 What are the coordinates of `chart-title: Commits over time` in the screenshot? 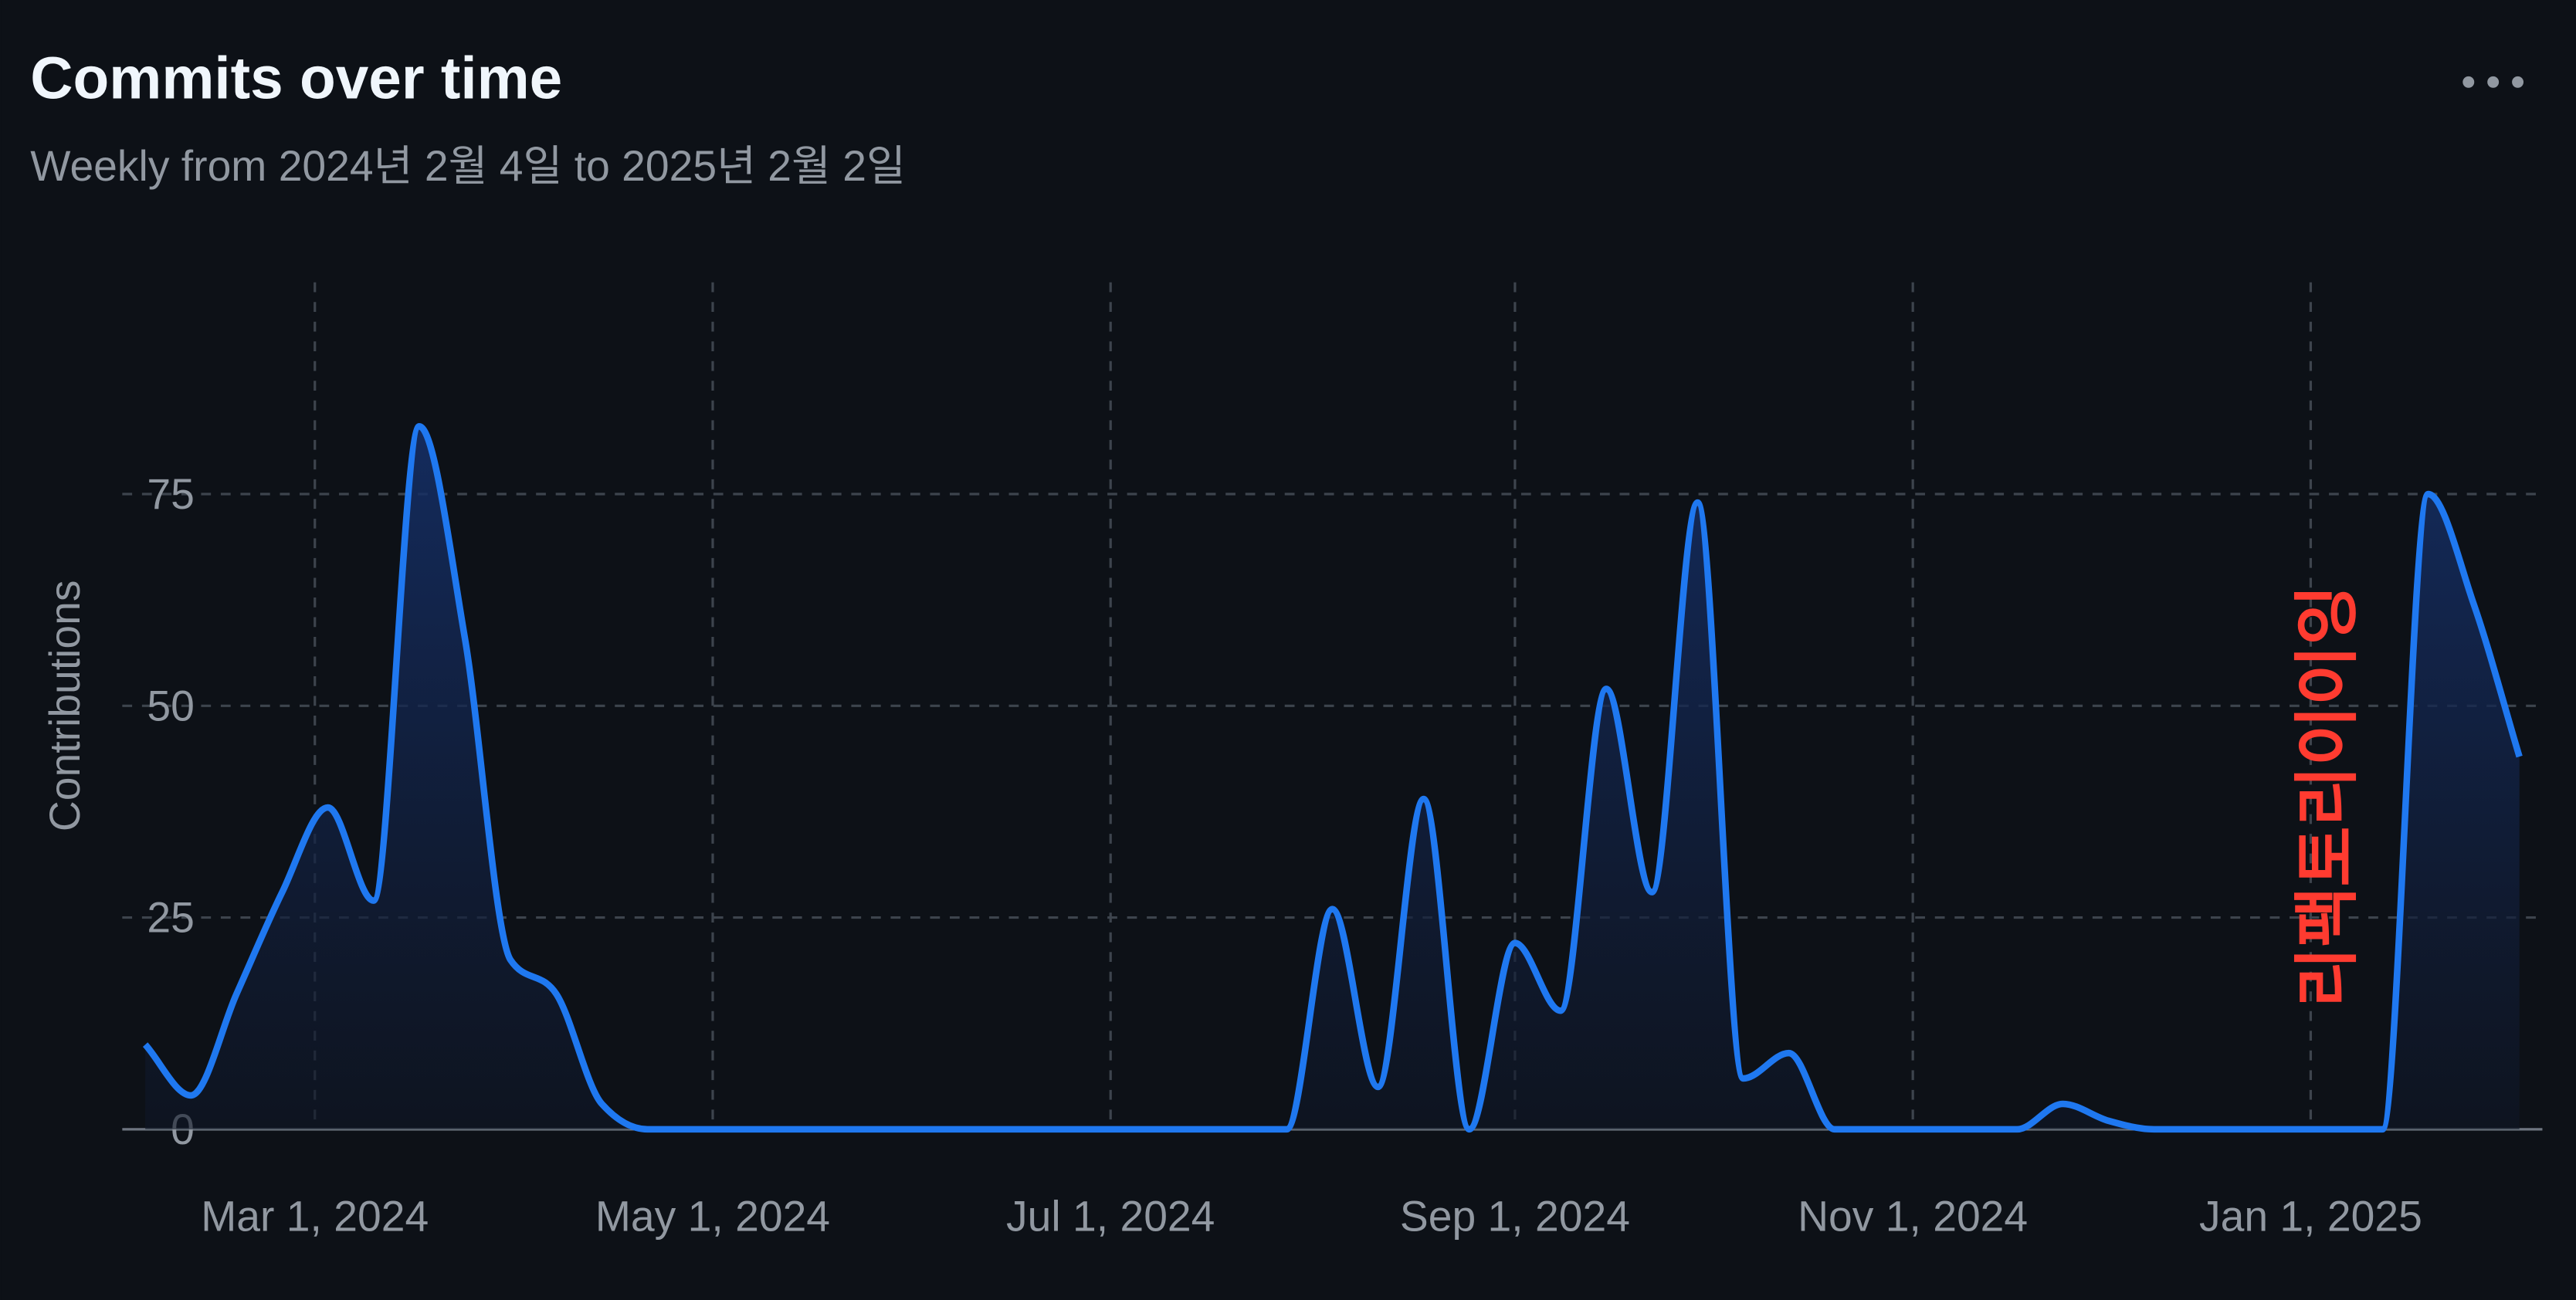 It's located at (296, 79).